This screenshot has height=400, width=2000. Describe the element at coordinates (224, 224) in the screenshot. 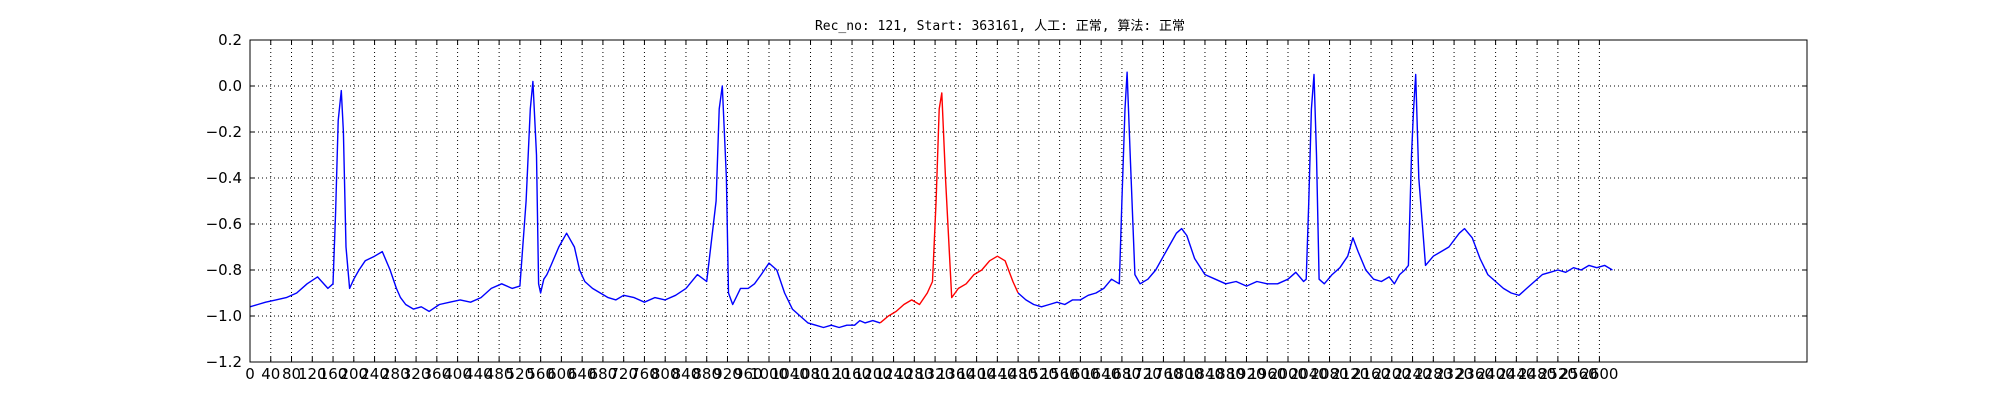

I see `y-tick-label: −0.6` at that location.